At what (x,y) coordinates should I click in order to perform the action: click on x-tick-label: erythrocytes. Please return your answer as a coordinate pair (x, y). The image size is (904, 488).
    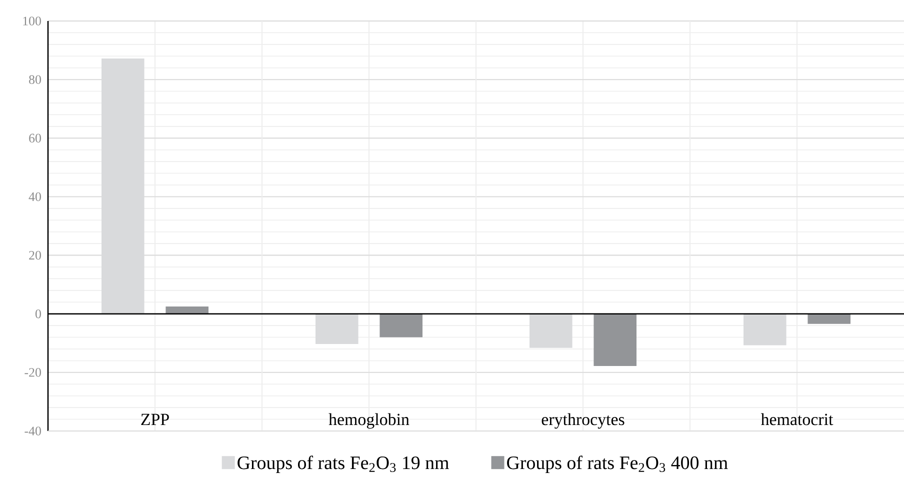
    Looking at the image, I should click on (583, 421).